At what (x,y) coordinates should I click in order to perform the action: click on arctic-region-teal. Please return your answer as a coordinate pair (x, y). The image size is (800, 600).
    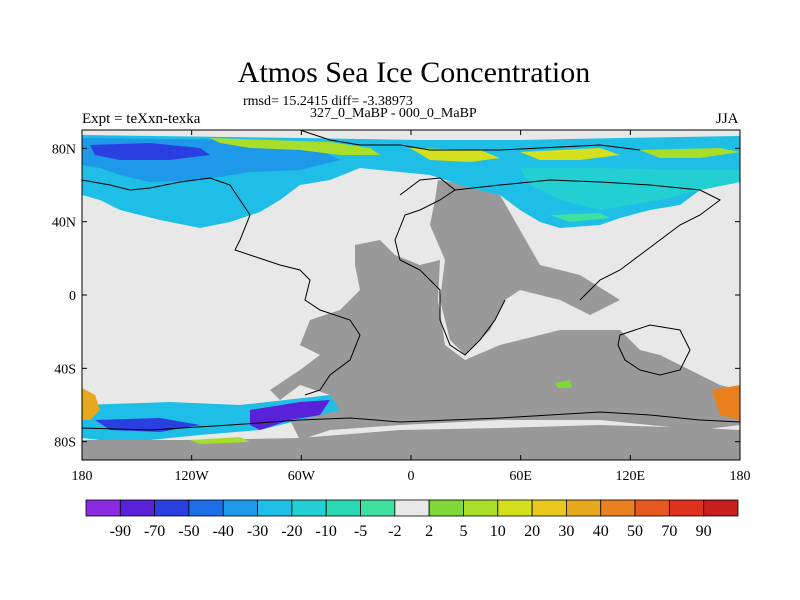
    Looking at the image, I should click on (630, 189).